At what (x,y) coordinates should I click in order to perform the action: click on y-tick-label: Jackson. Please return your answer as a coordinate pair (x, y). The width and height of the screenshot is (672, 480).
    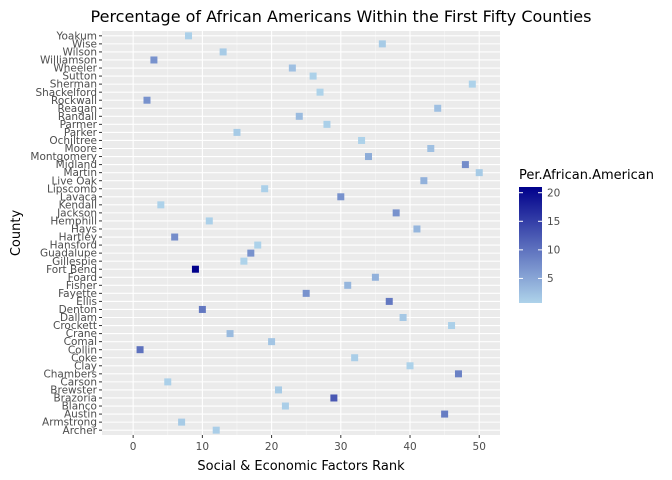
    Looking at the image, I should click on (76, 213).